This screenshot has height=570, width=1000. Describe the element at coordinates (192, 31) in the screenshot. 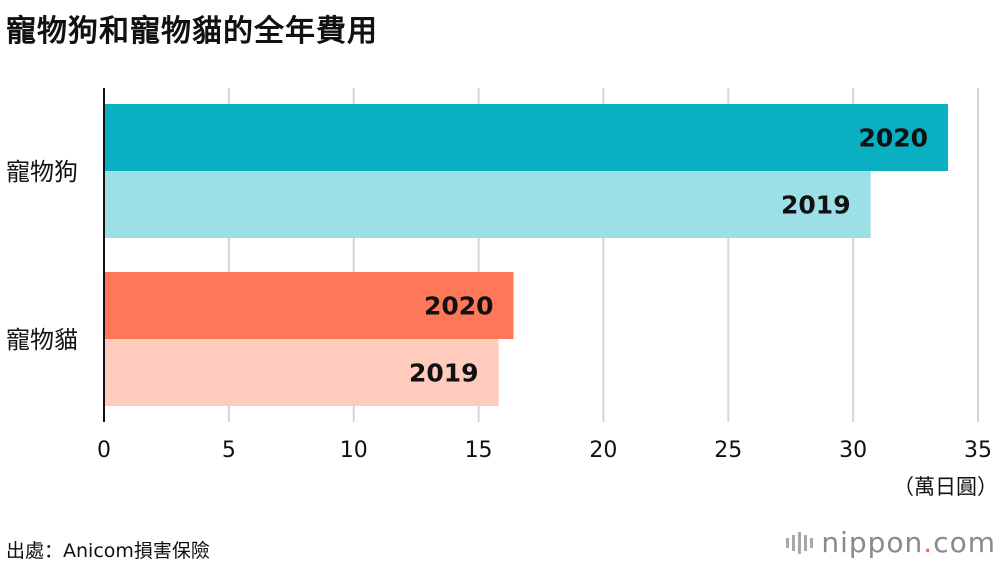

I see `chart-title: 寵物狗和寵物貓的全年費用` at that location.